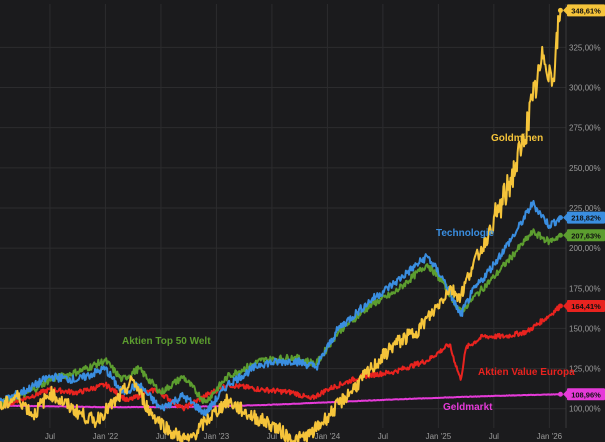 This screenshot has height=442, width=605. Describe the element at coordinates (217, 436) in the screenshot. I see `x-tick-label: Jan '23` at that location.